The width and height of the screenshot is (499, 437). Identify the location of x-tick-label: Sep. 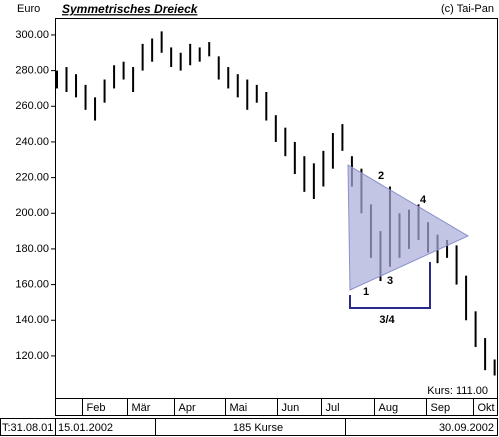
(441, 408).